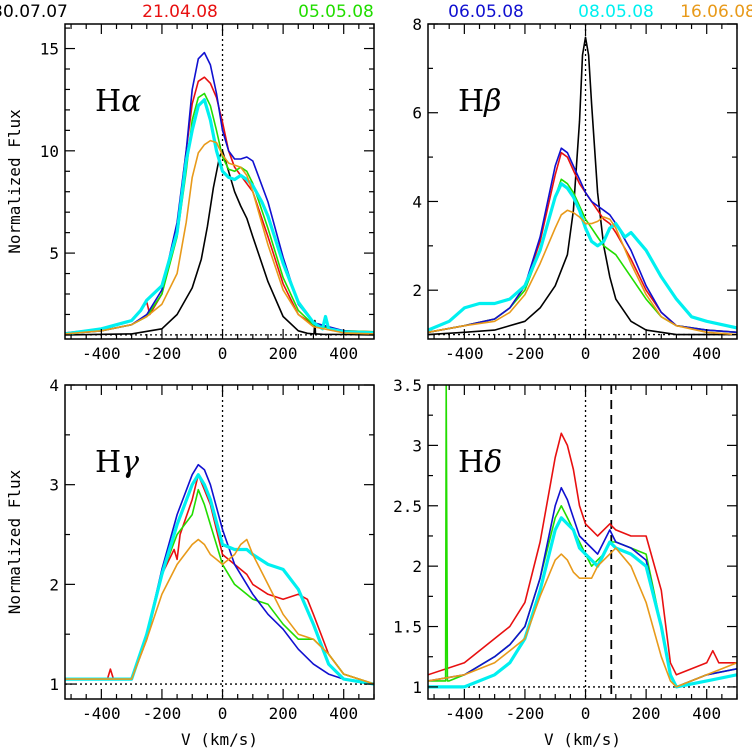 This screenshot has height=754, width=752. What do you see at coordinates (407, 627) in the screenshot?
I see `y-tick-label: 1.5` at bounding box center [407, 627].